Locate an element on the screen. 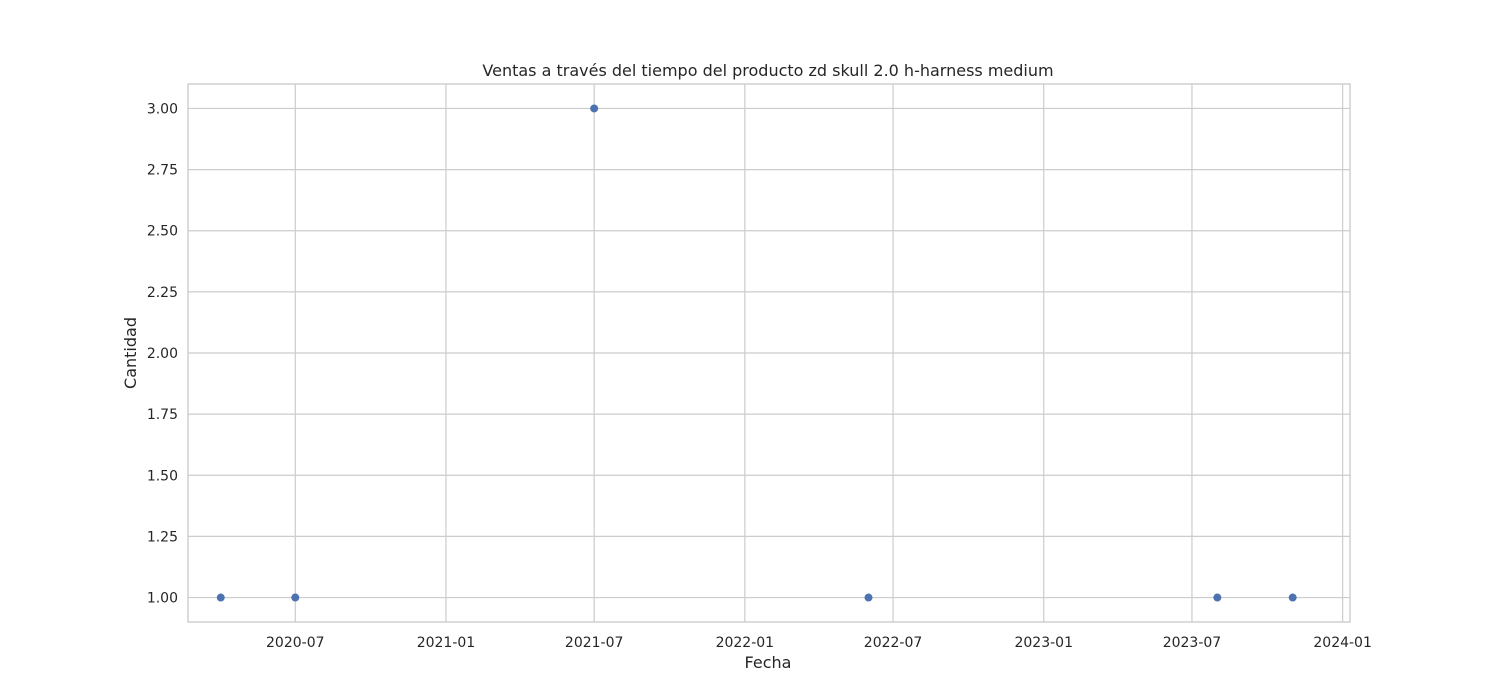 The height and width of the screenshot is (700, 1500). x-tick-label: 2021-01 is located at coordinates (446, 643).